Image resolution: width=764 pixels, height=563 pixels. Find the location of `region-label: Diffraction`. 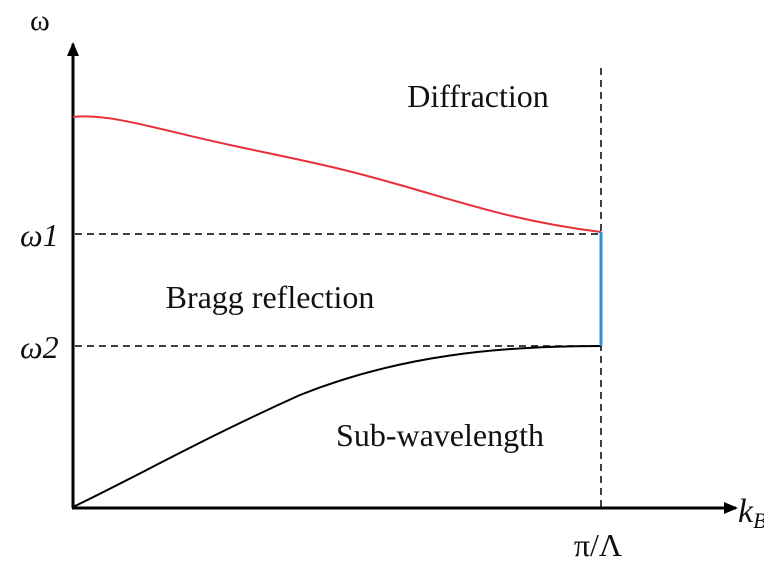

region-label: Diffraction is located at coordinates (478, 96).